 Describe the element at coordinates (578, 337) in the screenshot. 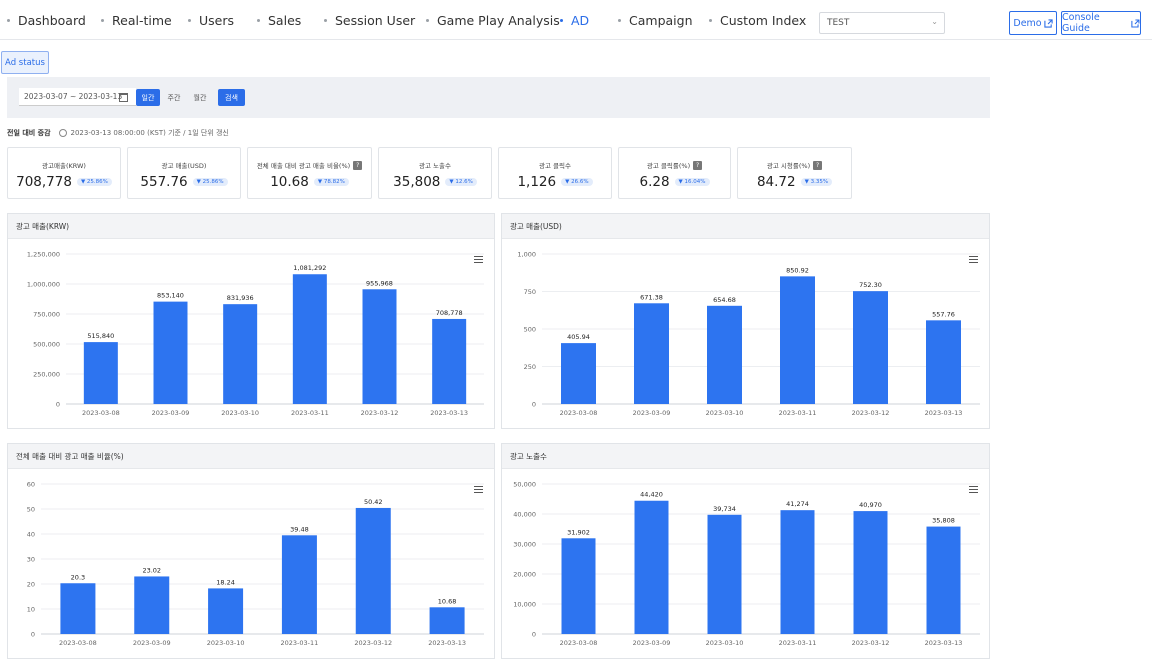

I see `bar-value-label: 405.94` at that location.